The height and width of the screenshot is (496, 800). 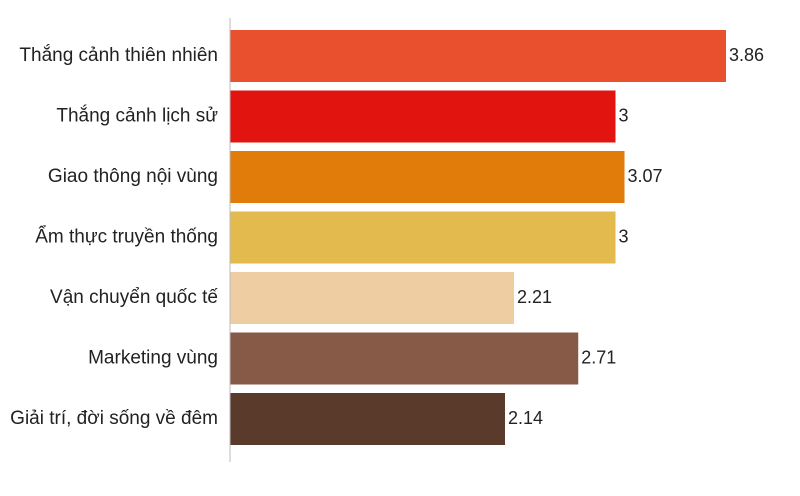 What do you see at coordinates (118, 55) in the screenshot?
I see `category-label-0: Thắng cảnh thiên nhiên` at bounding box center [118, 55].